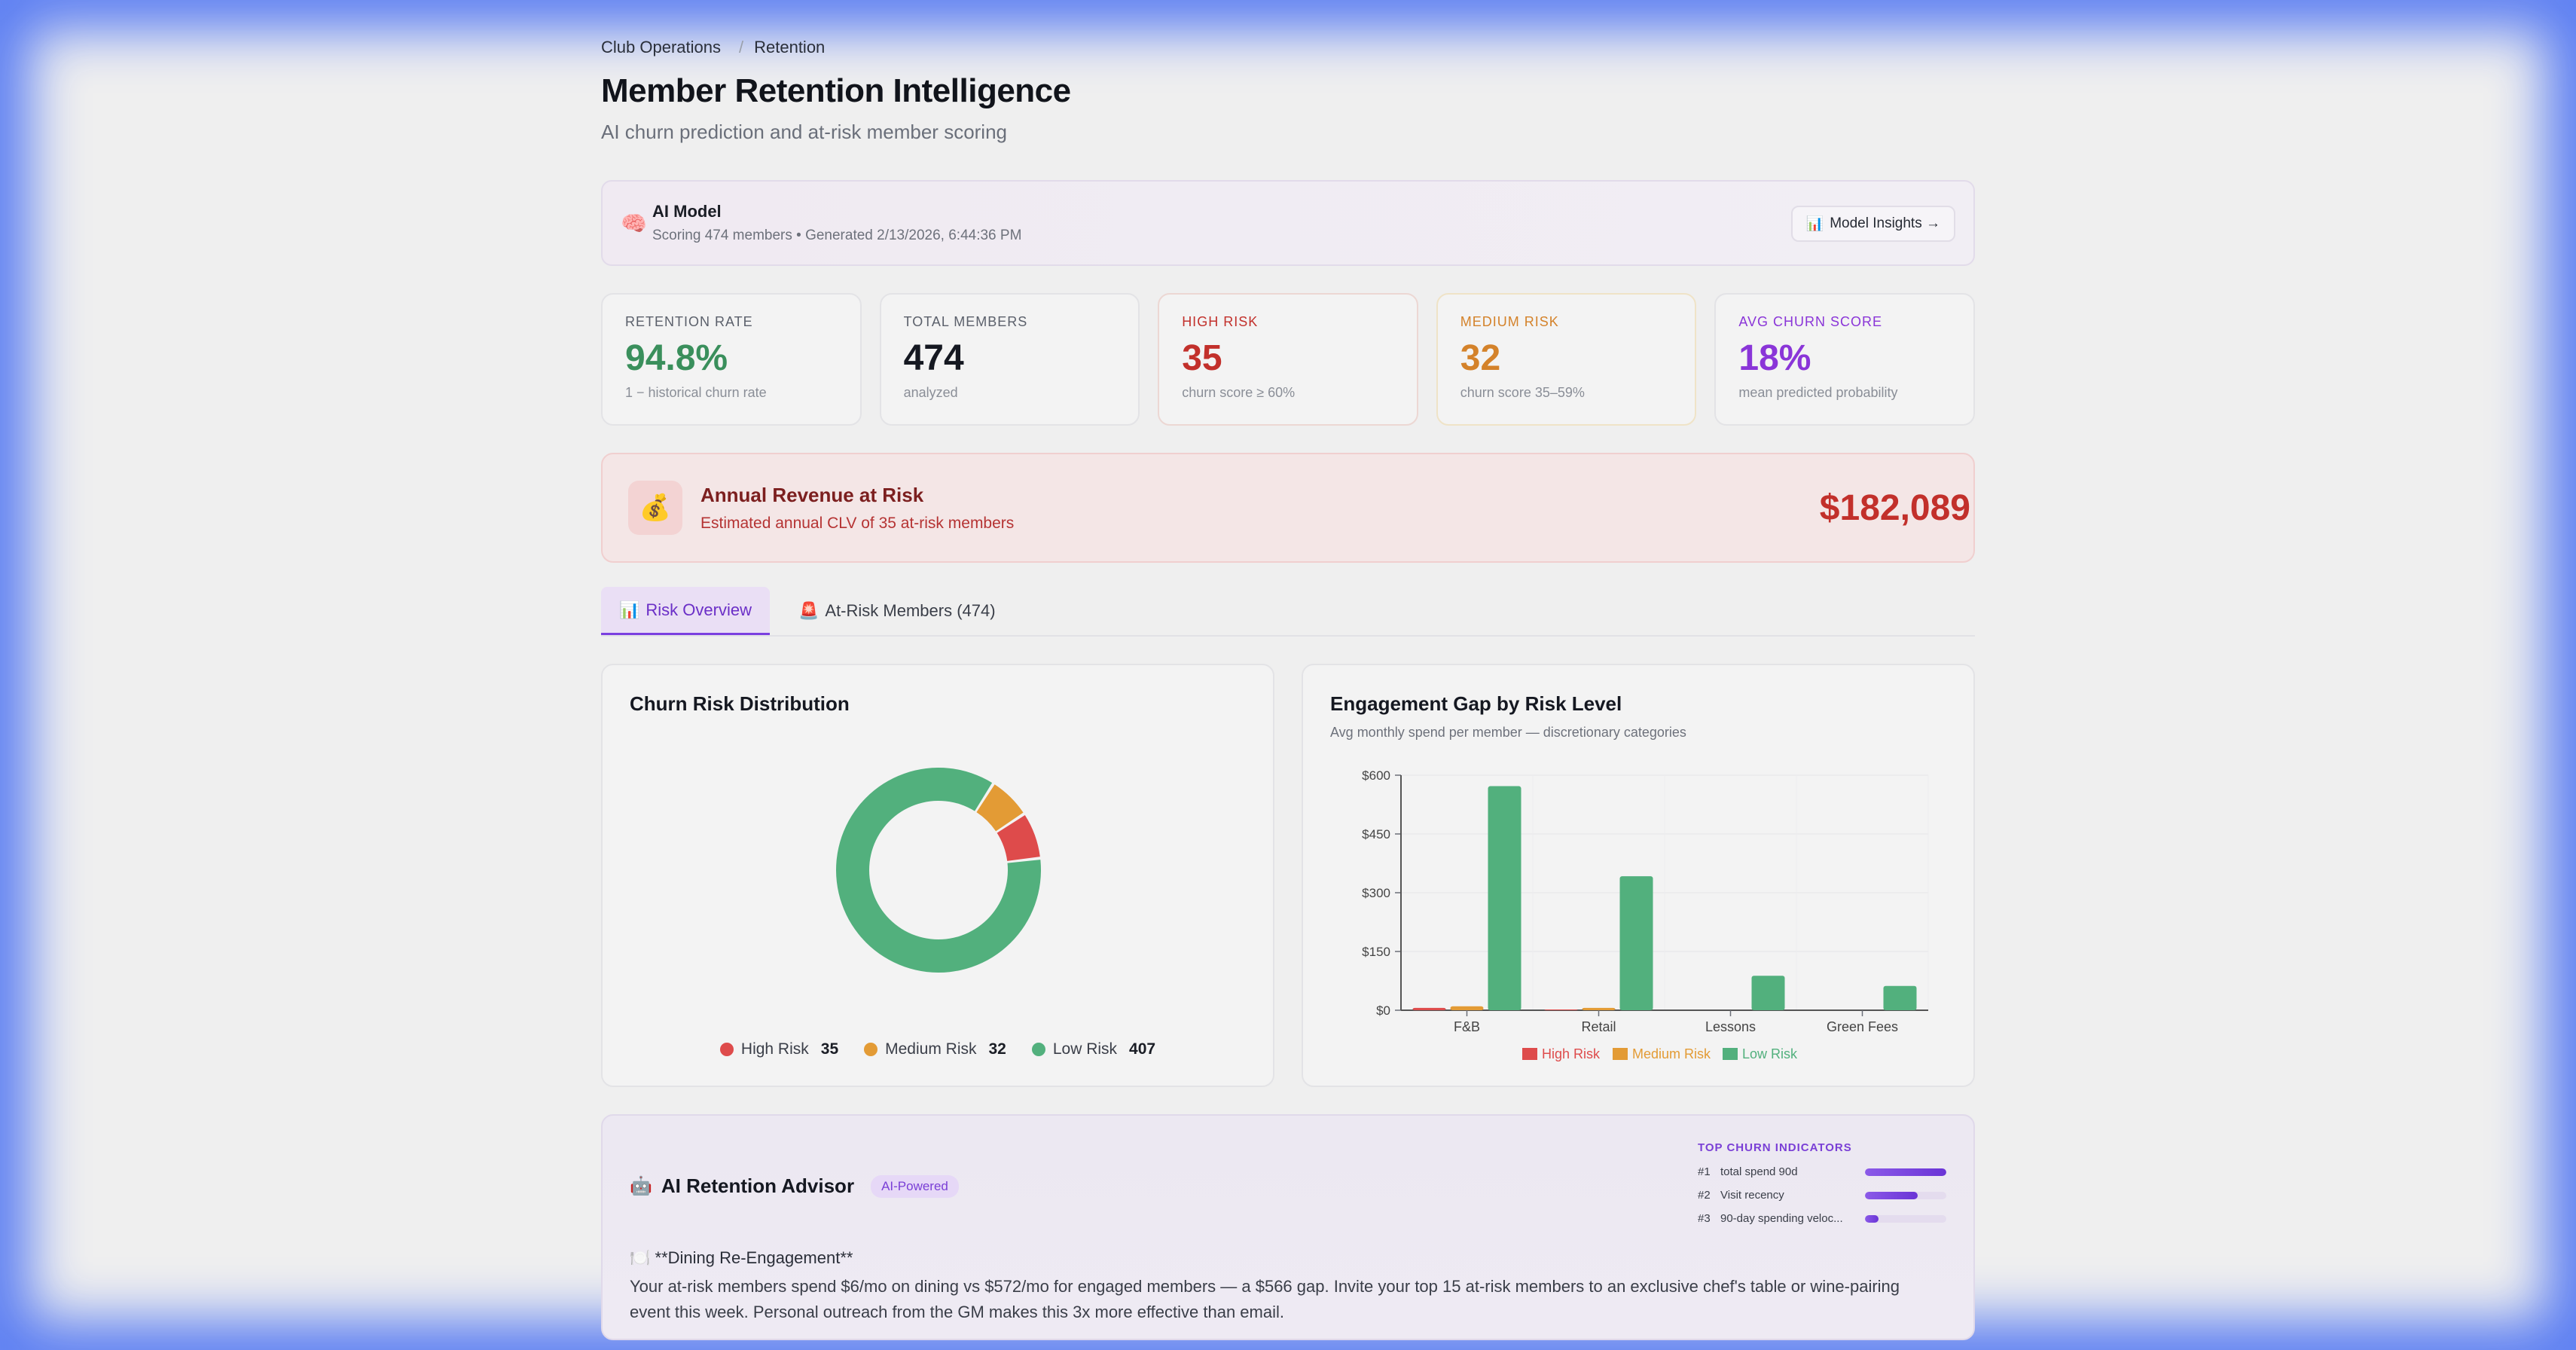 Image resolution: width=2576 pixels, height=1350 pixels. Describe the element at coordinates (1759, 1171) in the screenshot. I see `indicator-label: total spend 90d` at that location.